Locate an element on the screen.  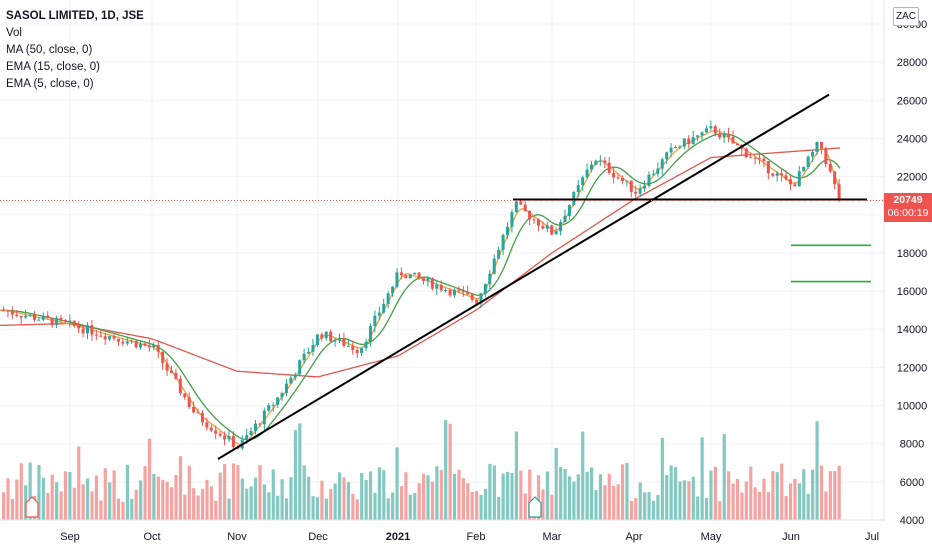
indicator-ema15: EMA (15, close, 0) is located at coordinates (53, 67).